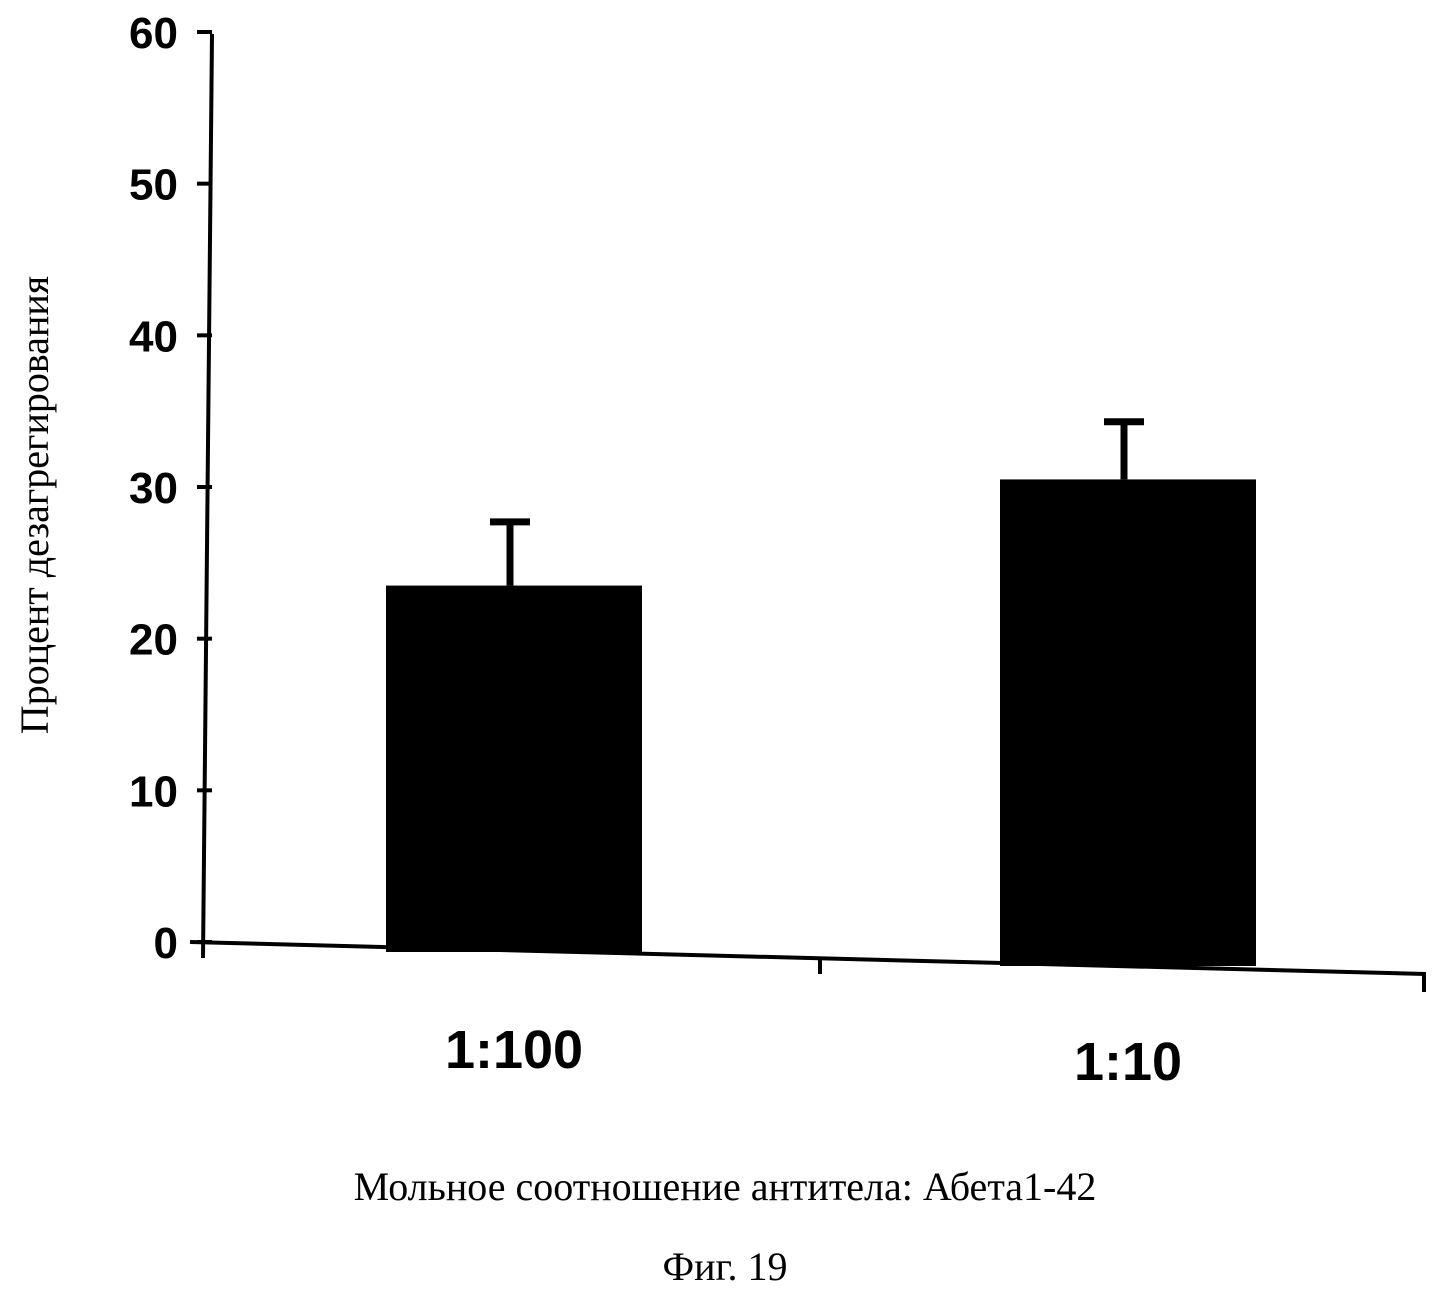 This screenshot has height=1296, width=1438. Describe the element at coordinates (153, 488) in the screenshot. I see `y-tick-label: 30` at that location.